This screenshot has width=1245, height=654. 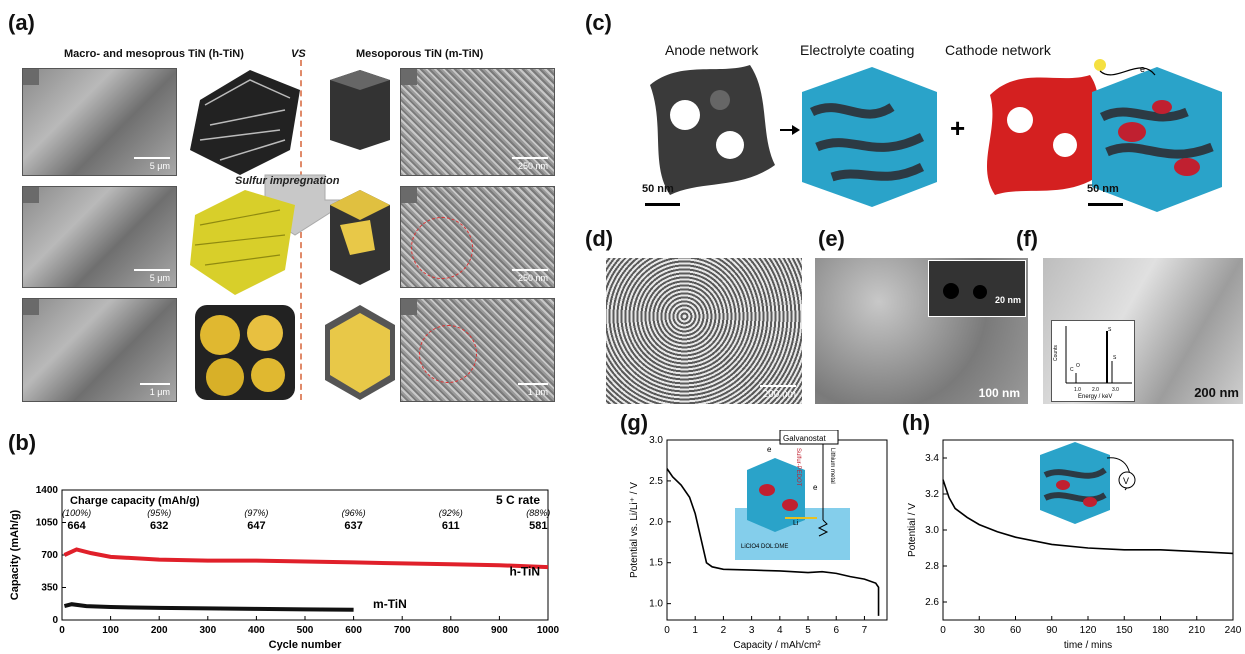 I want to click on full-cell-cube, so click(x=1157, y=139).